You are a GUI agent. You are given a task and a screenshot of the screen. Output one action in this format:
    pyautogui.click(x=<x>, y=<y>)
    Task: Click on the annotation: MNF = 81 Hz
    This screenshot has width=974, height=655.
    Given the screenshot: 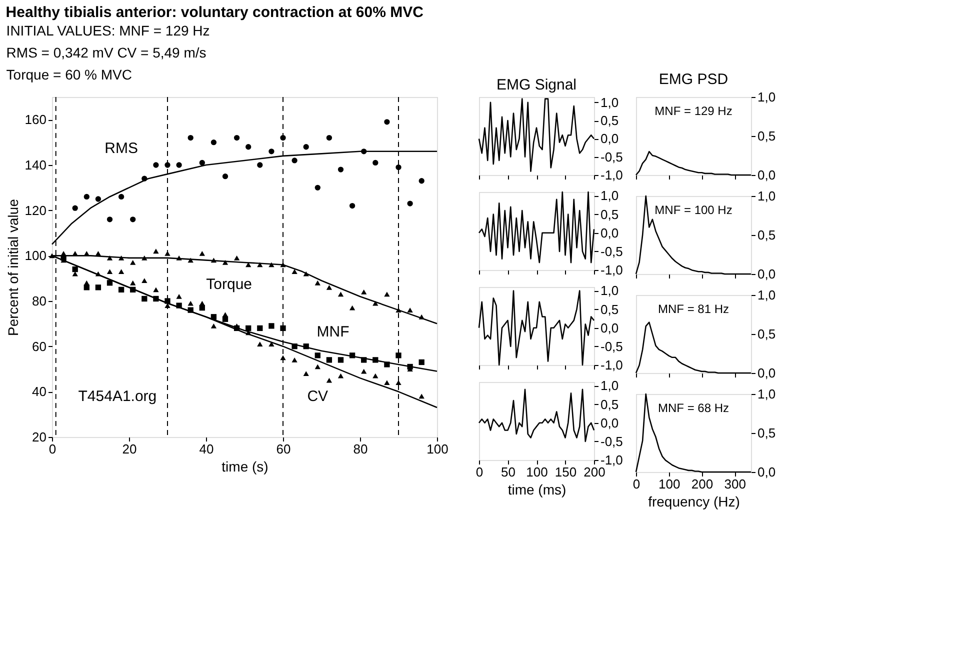 What is the action you would take?
    pyautogui.click(x=694, y=309)
    